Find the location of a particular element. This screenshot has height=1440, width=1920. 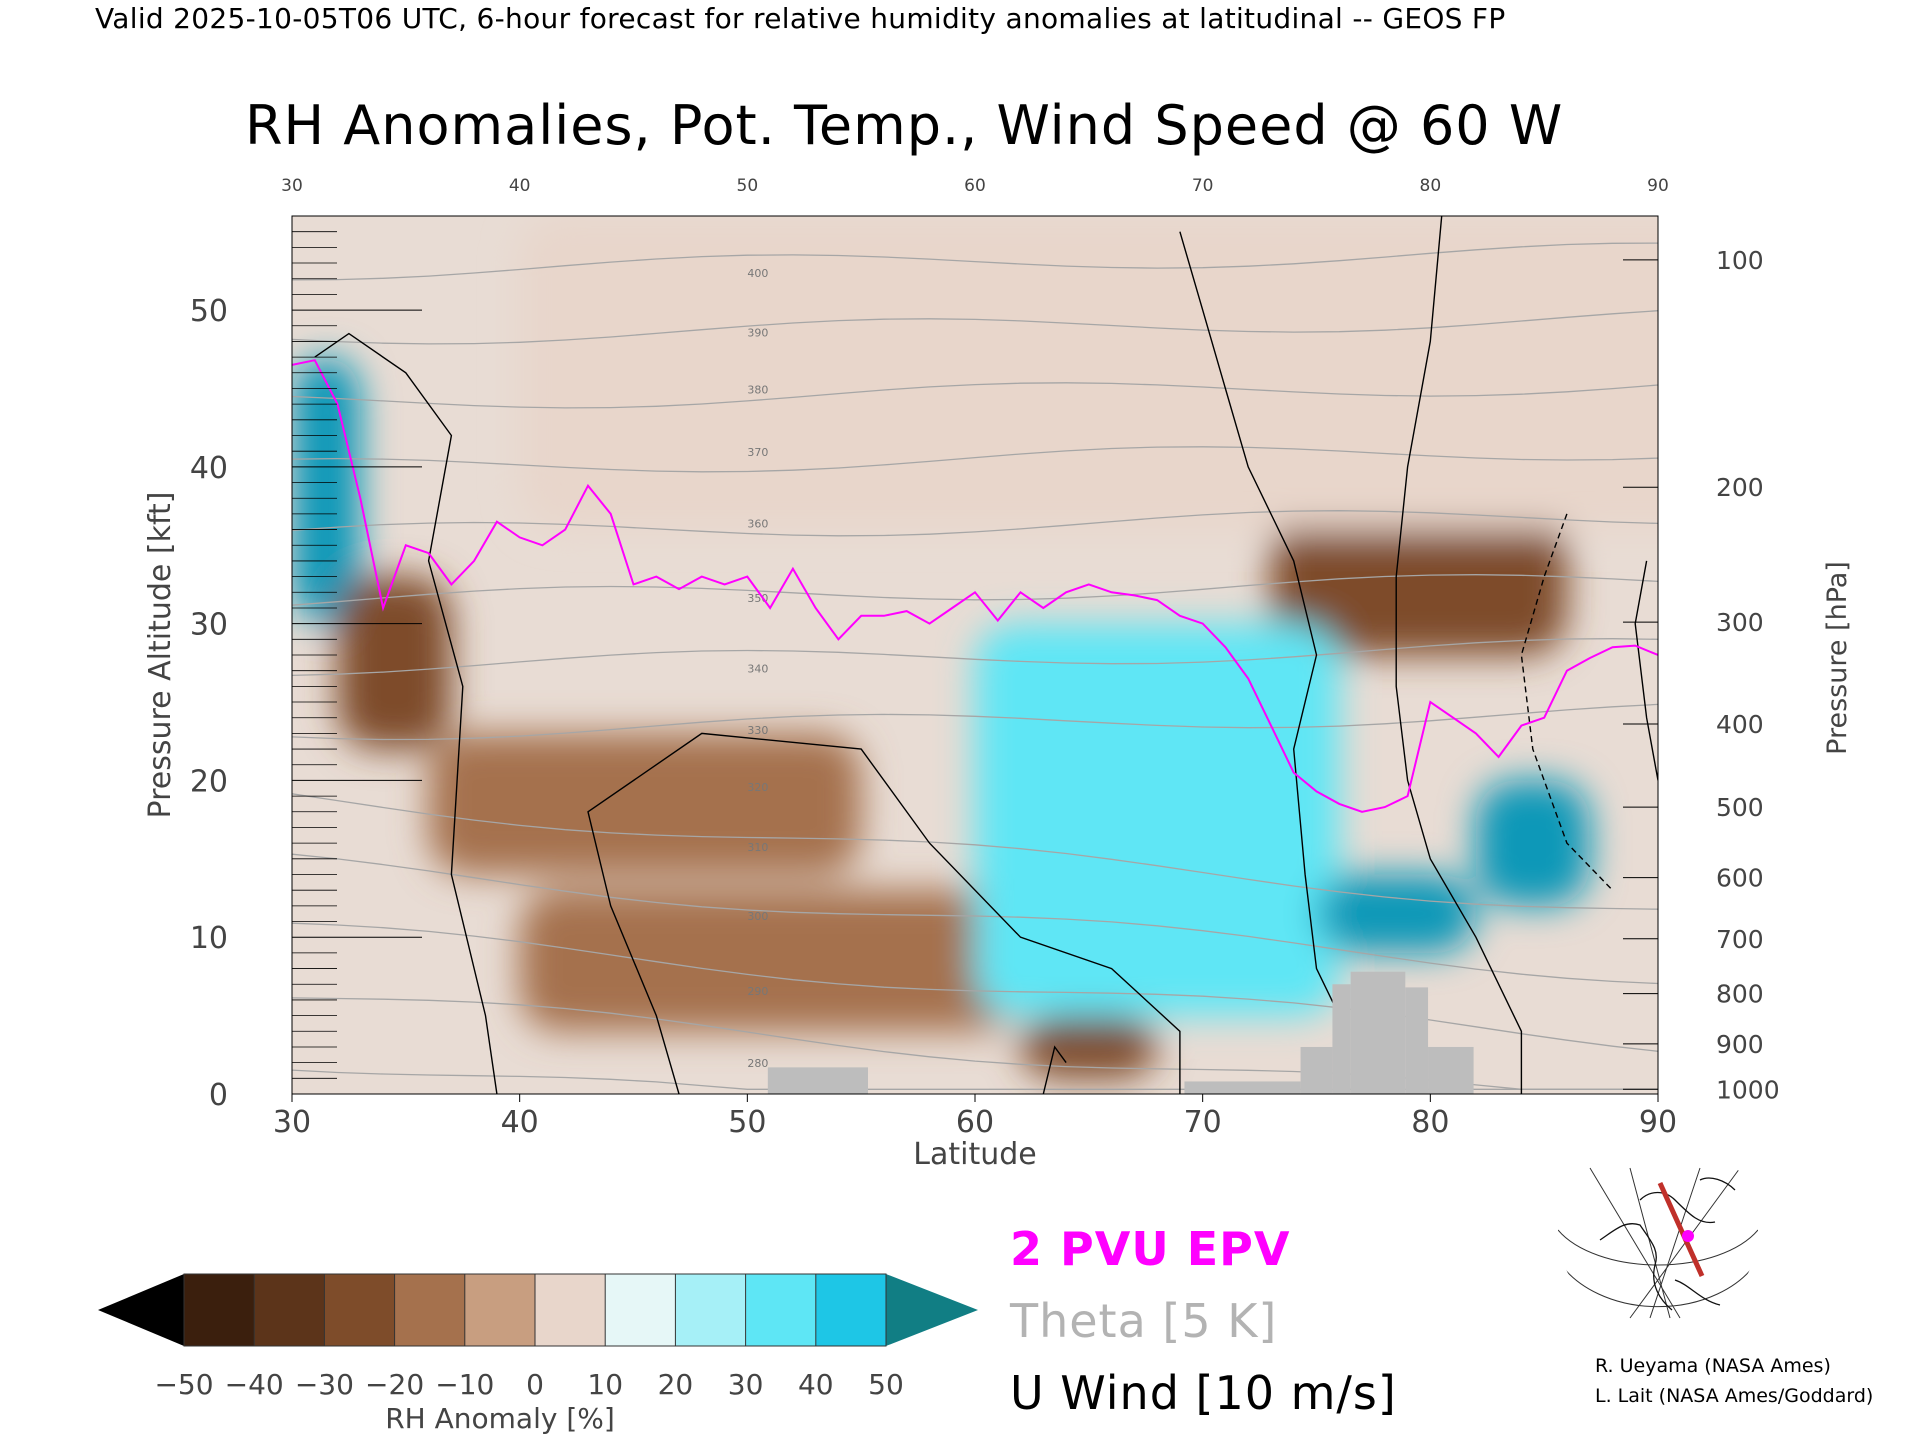

y-tick-label: 10 is located at coordinates (209, 938).